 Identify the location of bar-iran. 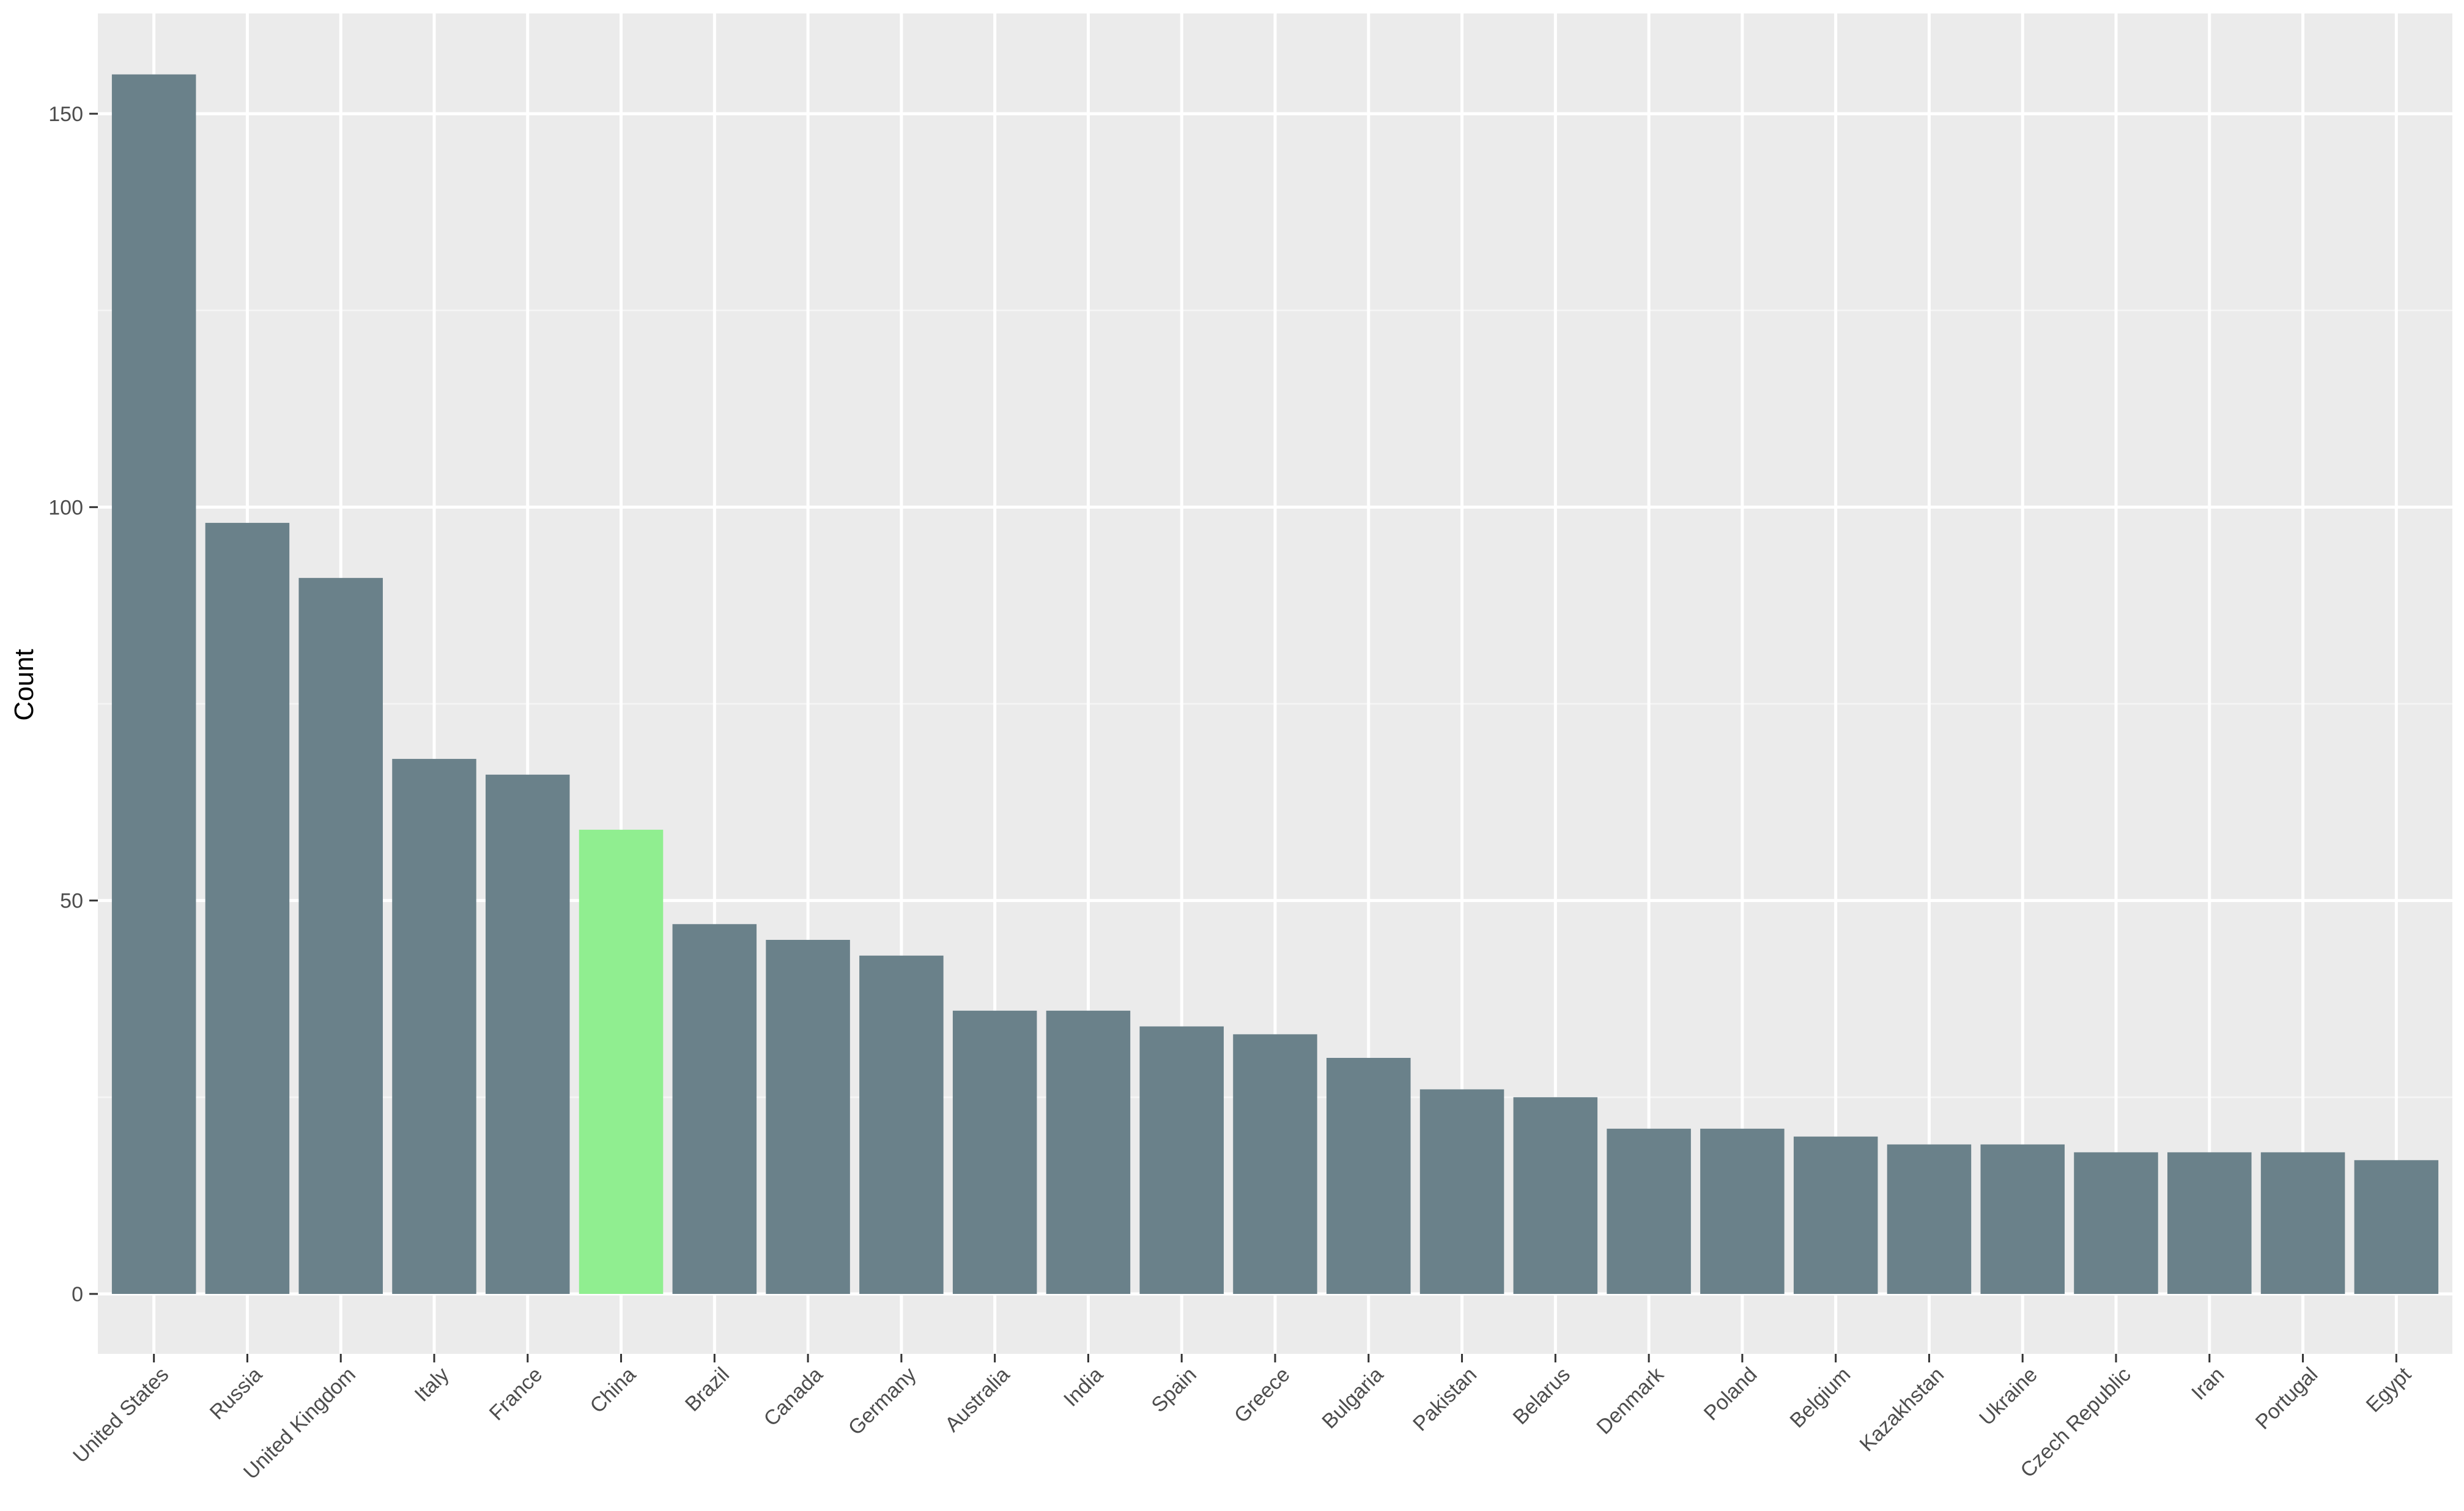
(2209, 1223).